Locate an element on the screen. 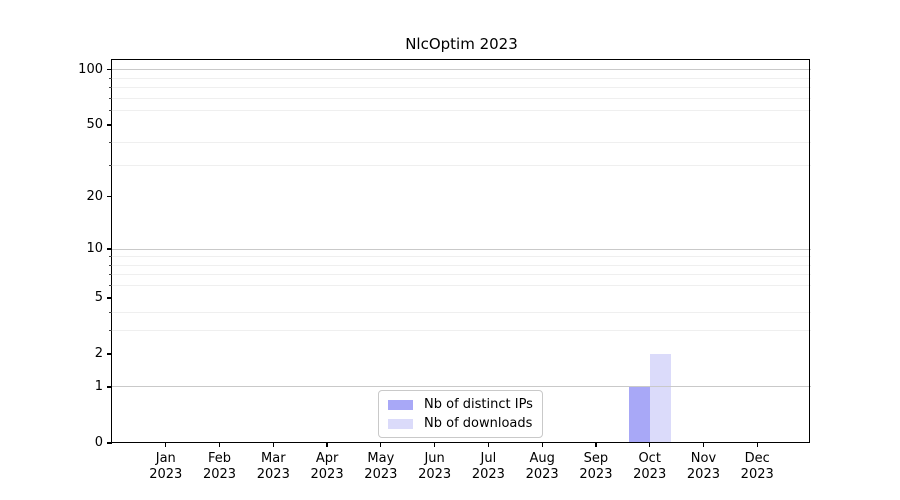 This screenshot has height=500, width=900. x-tick-month: Jan is located at coordinates (165, 458).